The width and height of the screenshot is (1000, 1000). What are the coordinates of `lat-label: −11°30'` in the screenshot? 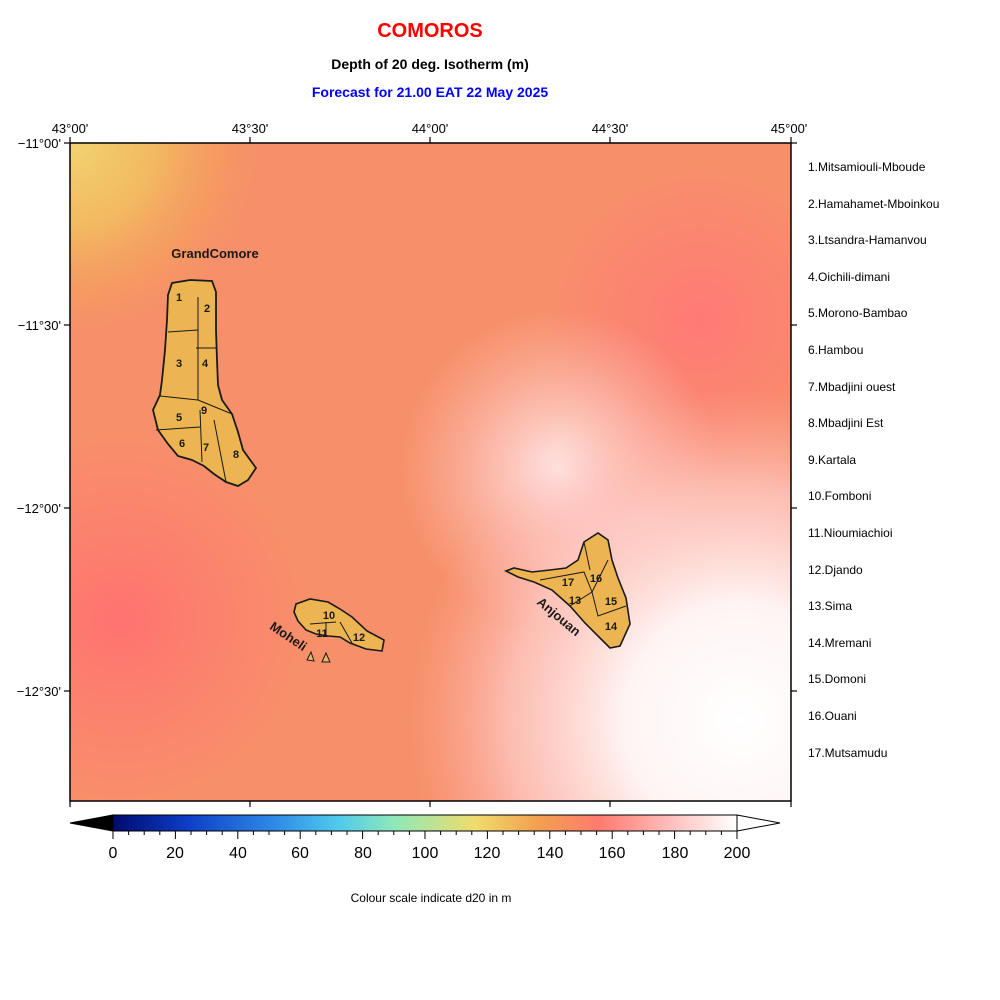 It's located at (39, 325).